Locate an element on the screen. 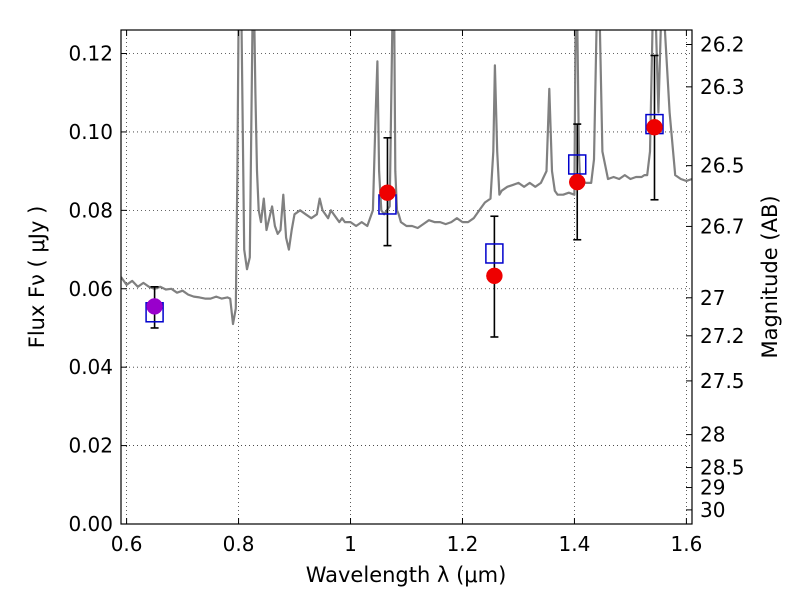 This screenshot has width=800, height=600. x-tick-label: 0.8 is located at coordinates (239, 544).